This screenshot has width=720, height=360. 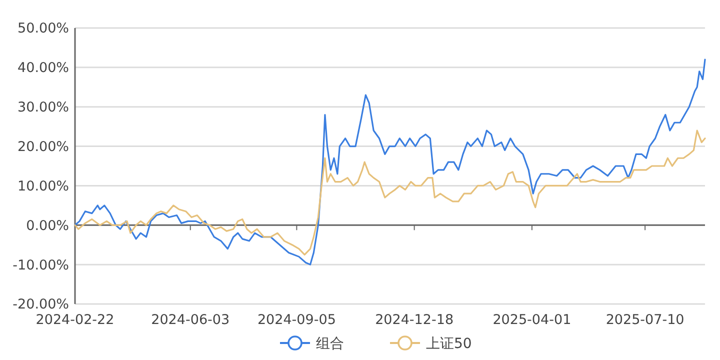 I want to click on y-tick-label: 10.00%, so click(x=44, y=186).